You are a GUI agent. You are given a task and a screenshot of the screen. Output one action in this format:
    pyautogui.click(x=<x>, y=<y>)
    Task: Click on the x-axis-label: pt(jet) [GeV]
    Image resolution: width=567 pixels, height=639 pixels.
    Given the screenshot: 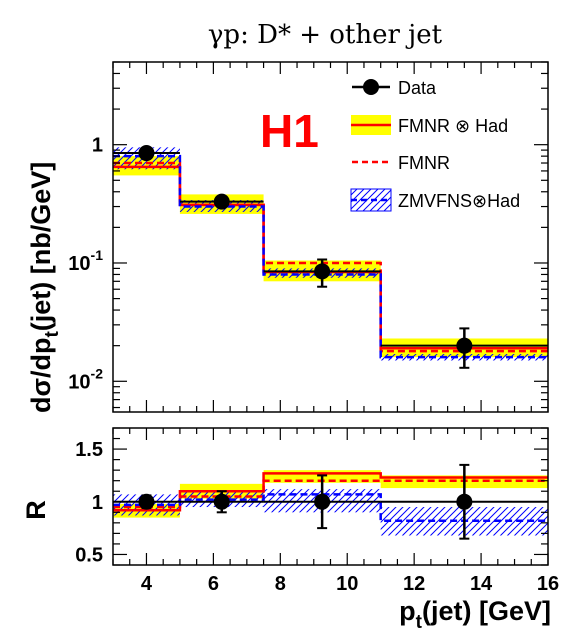 What is the action you would take?
    pyautogui.click(x=475, y=614)
    